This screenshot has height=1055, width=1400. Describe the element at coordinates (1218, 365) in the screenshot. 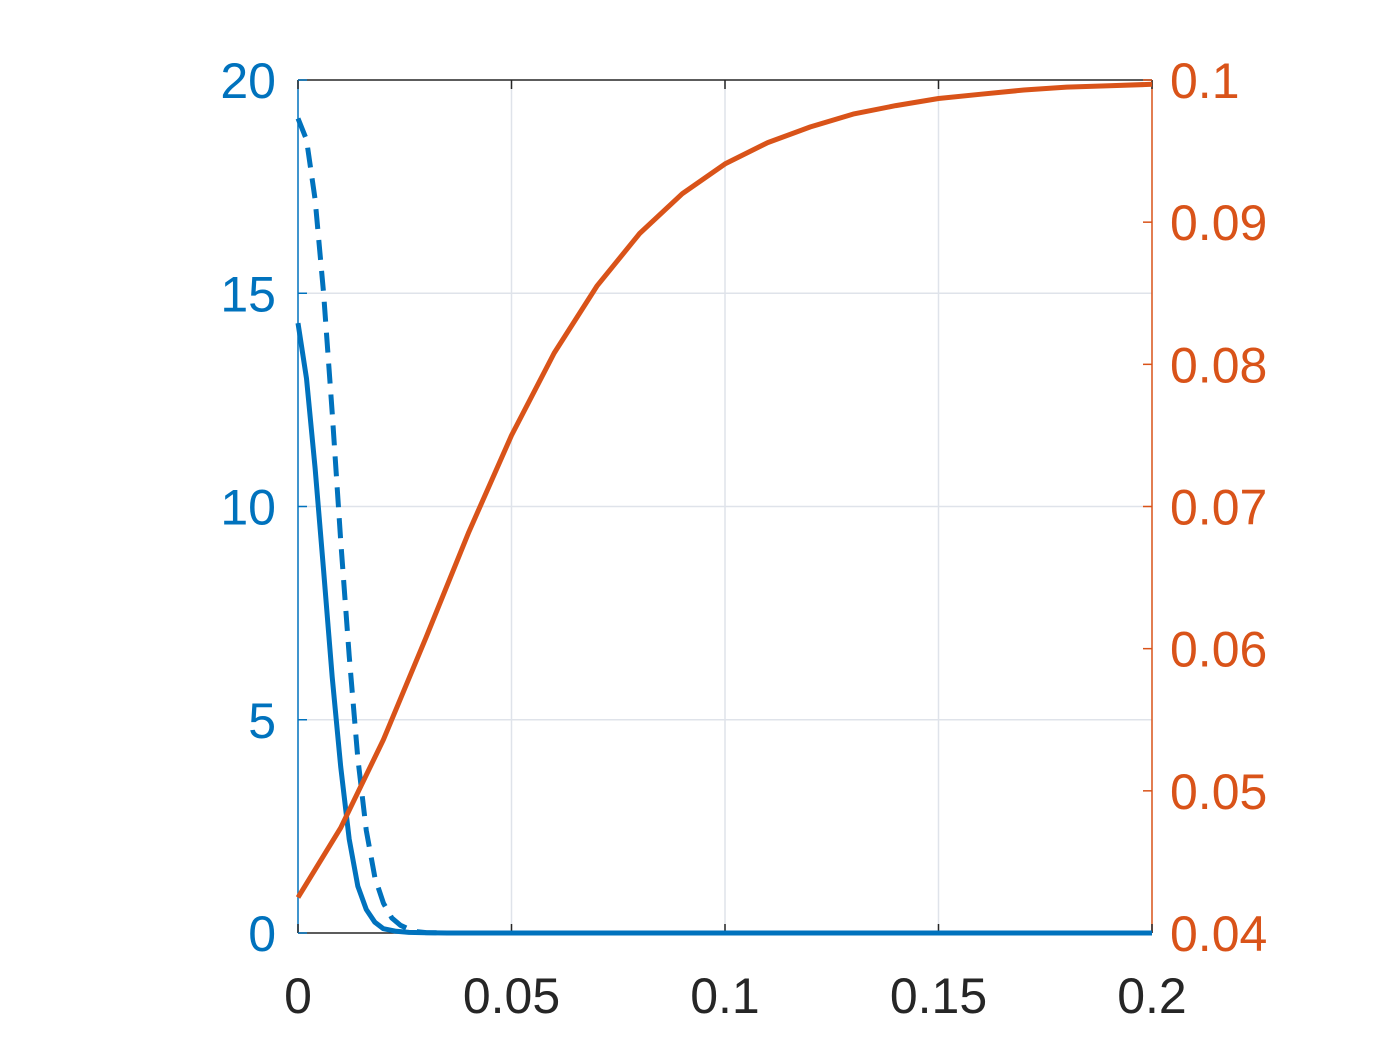

I see `right-y-tick-label: 0.08` at that location.